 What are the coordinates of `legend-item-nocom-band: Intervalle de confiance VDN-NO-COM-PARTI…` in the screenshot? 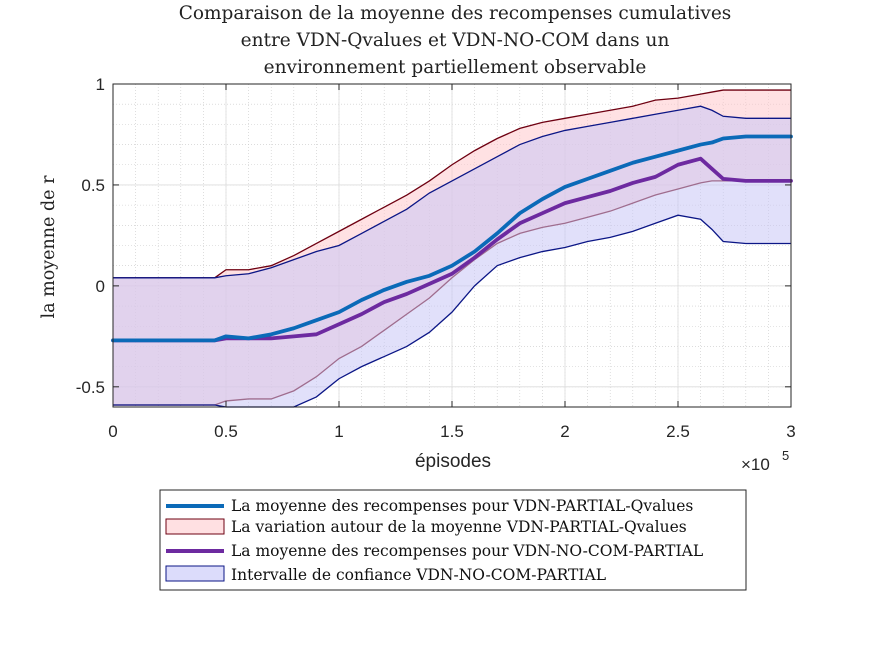 It's located at (385, 574).